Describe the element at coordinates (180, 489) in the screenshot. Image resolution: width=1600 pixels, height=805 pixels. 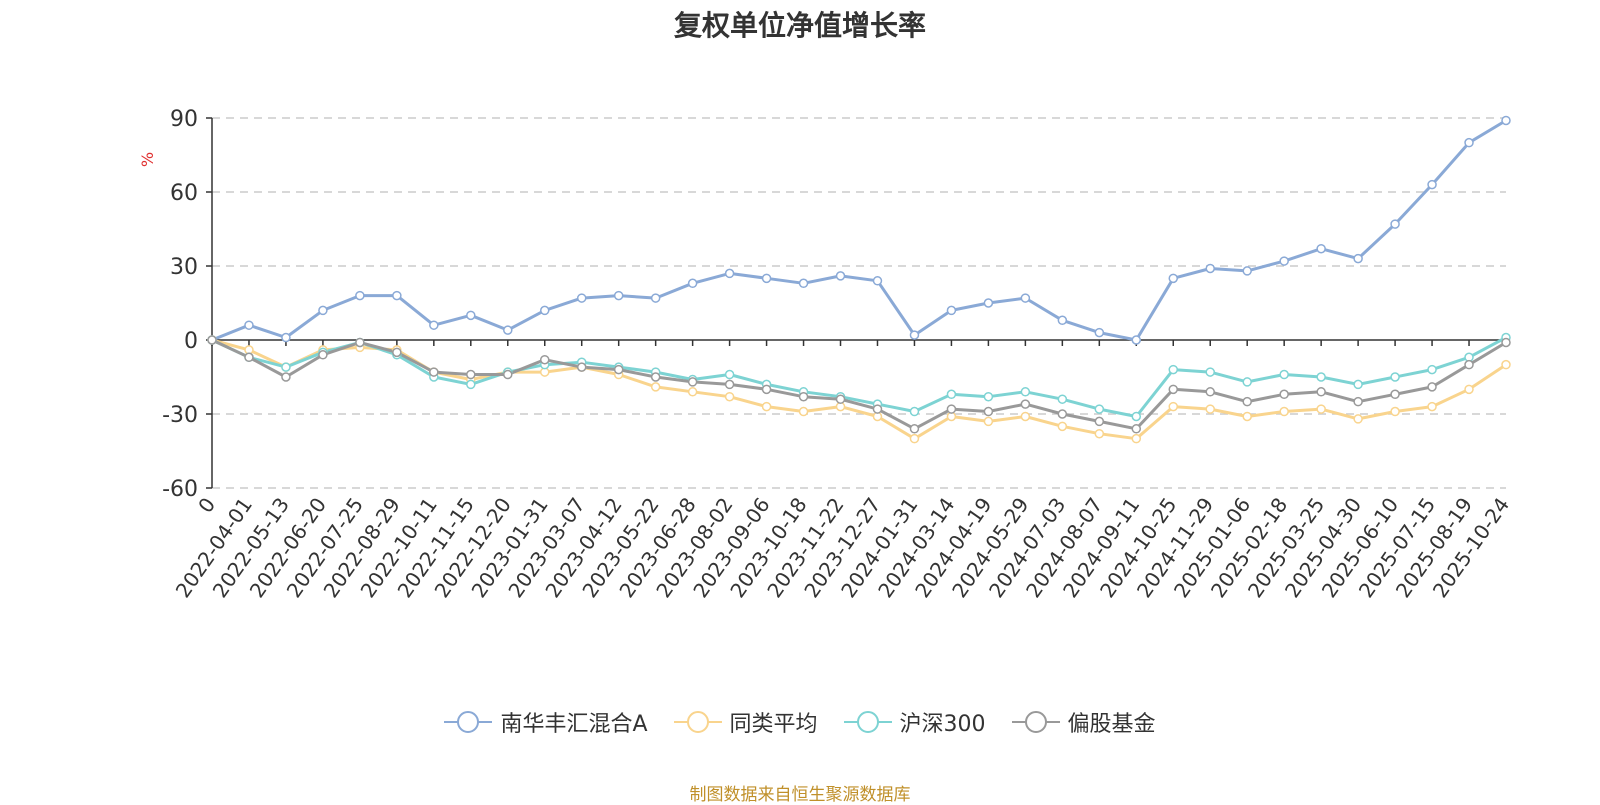
I see `y-tick-label: -60` at that location.